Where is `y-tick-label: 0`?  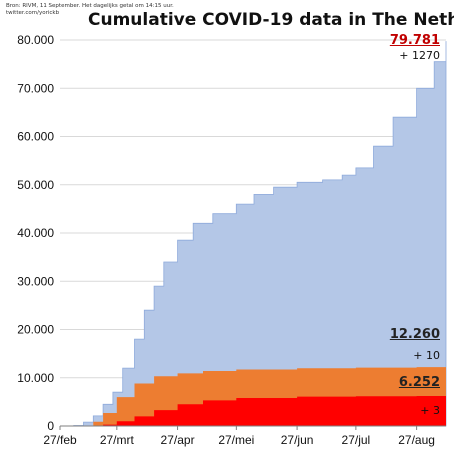 y-tick-label: 0 is located at coordinates (50, 426).